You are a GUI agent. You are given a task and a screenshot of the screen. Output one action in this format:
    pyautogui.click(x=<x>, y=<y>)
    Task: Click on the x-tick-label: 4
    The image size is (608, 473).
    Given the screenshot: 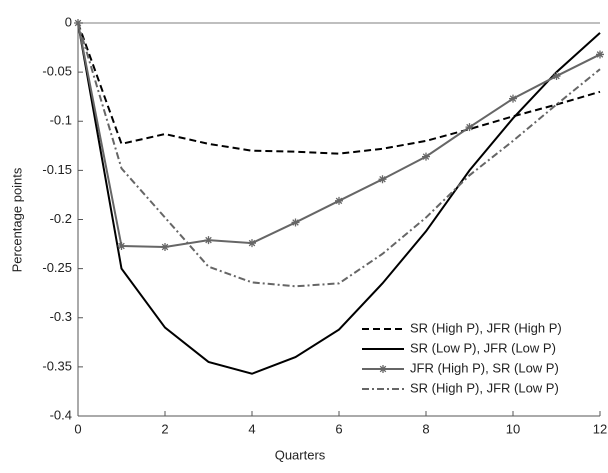 What is the action you would take?
    pyautogui.click(x=251, y=428)
    